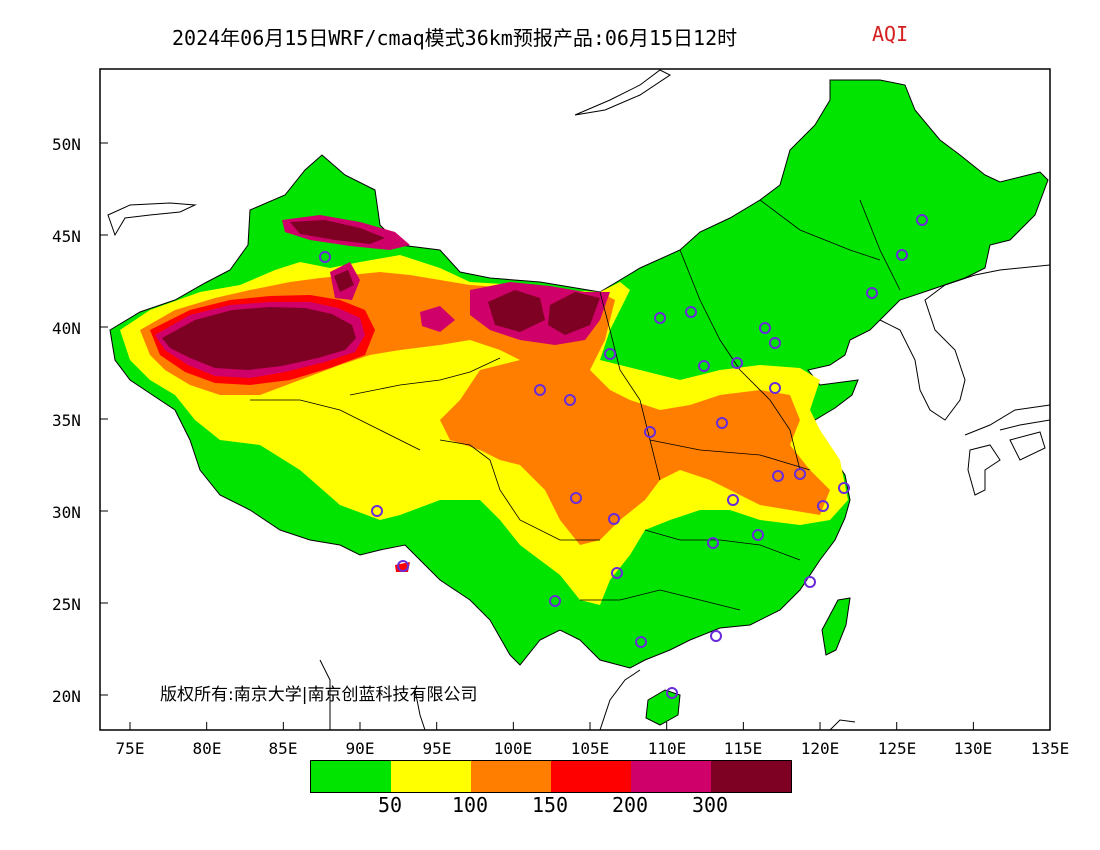 The image size is (1100, 850). I want to click on lon-label-120e: 120E, so click(820, 748).